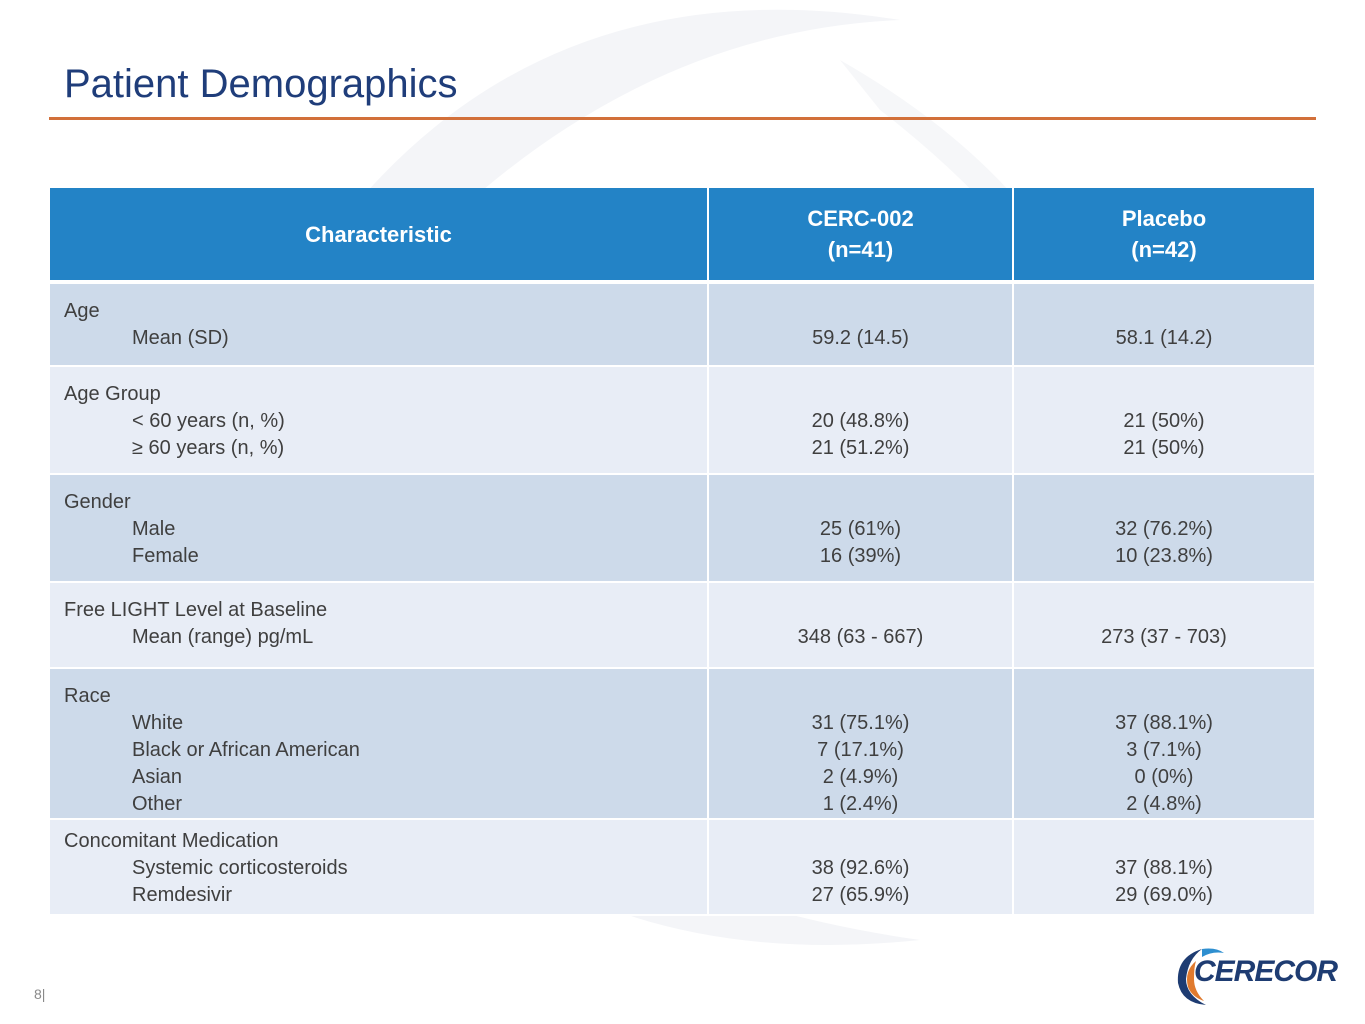  I want to click on item-label: Other, so click(157, 804).